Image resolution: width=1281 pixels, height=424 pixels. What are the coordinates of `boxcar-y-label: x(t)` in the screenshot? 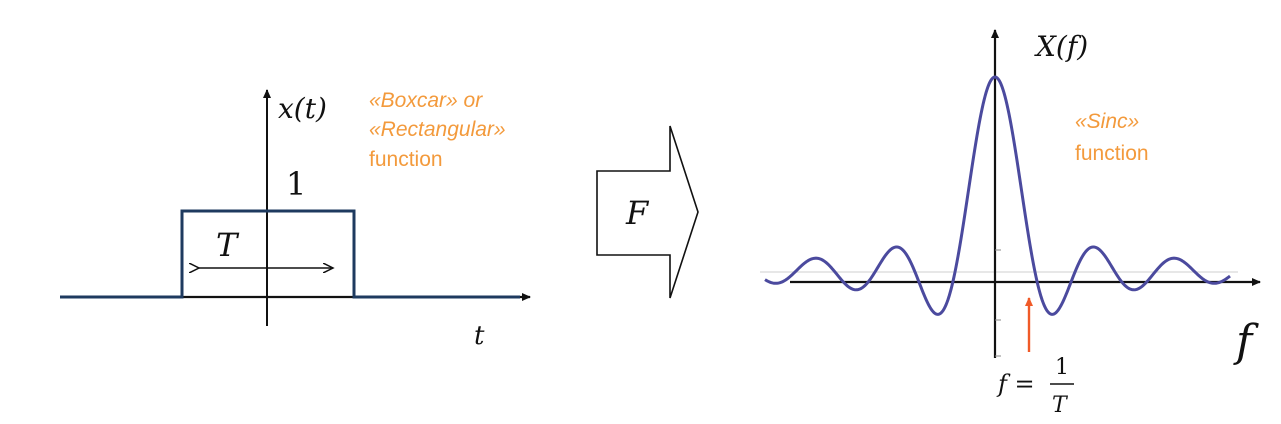 It's located at (302, 108).